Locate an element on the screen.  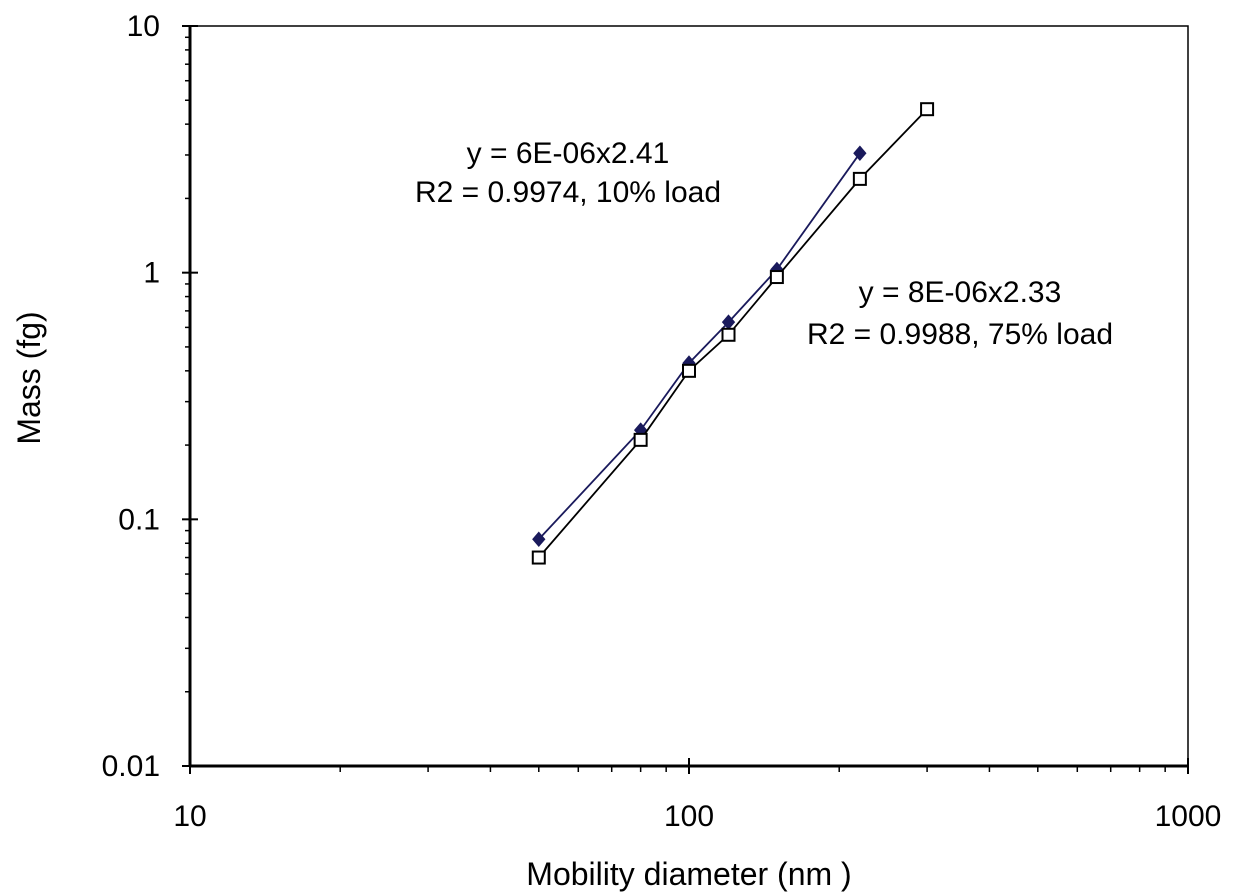
annotation-75-load-r2: R2 = 0.9988, 75% load is located at coordinates (960, 334).